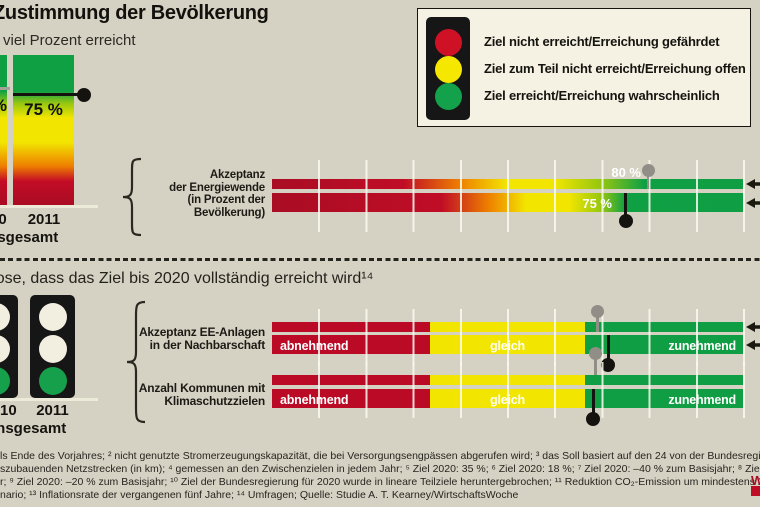 The width and height of the screenshot is (760, 507). Describe the element at coordinates (43, 109) in the screenshot. I see `value-label-2011: 75 %` at that location.